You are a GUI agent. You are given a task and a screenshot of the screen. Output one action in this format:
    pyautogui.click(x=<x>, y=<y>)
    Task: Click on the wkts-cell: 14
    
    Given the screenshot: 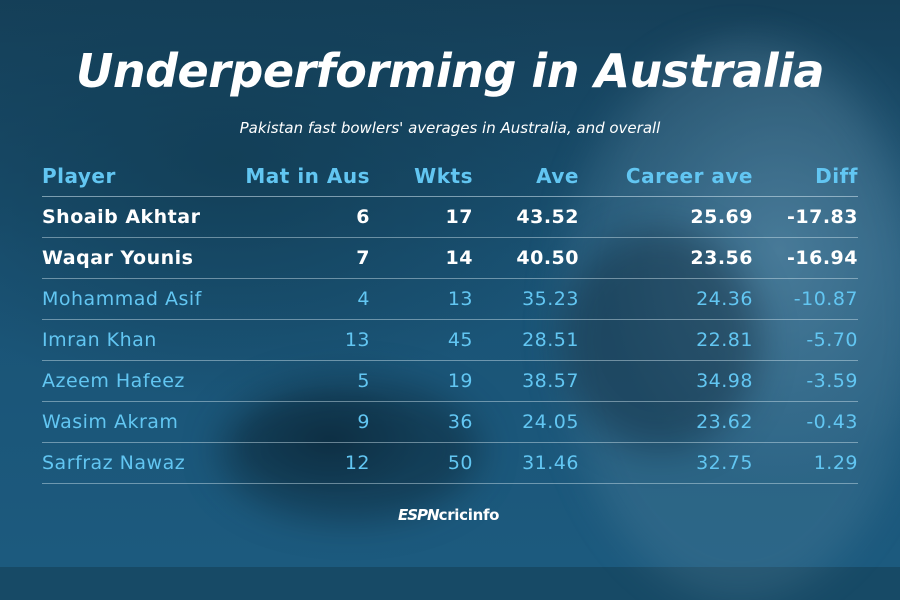 What is the action you would take?
    pyautogui.click(x=459, y=258)
    